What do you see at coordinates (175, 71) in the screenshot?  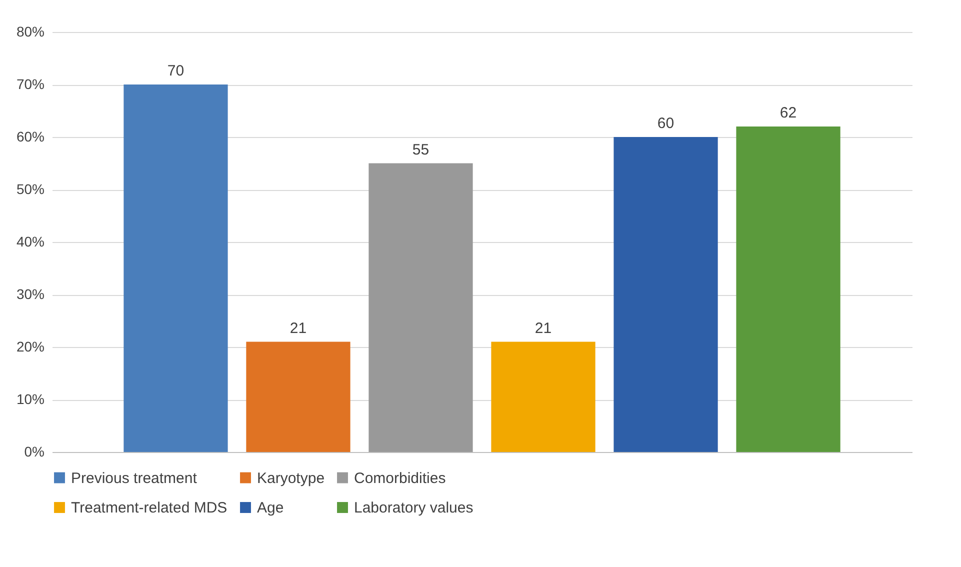 I see `data-label: 70` at bounding box center [175, 71].